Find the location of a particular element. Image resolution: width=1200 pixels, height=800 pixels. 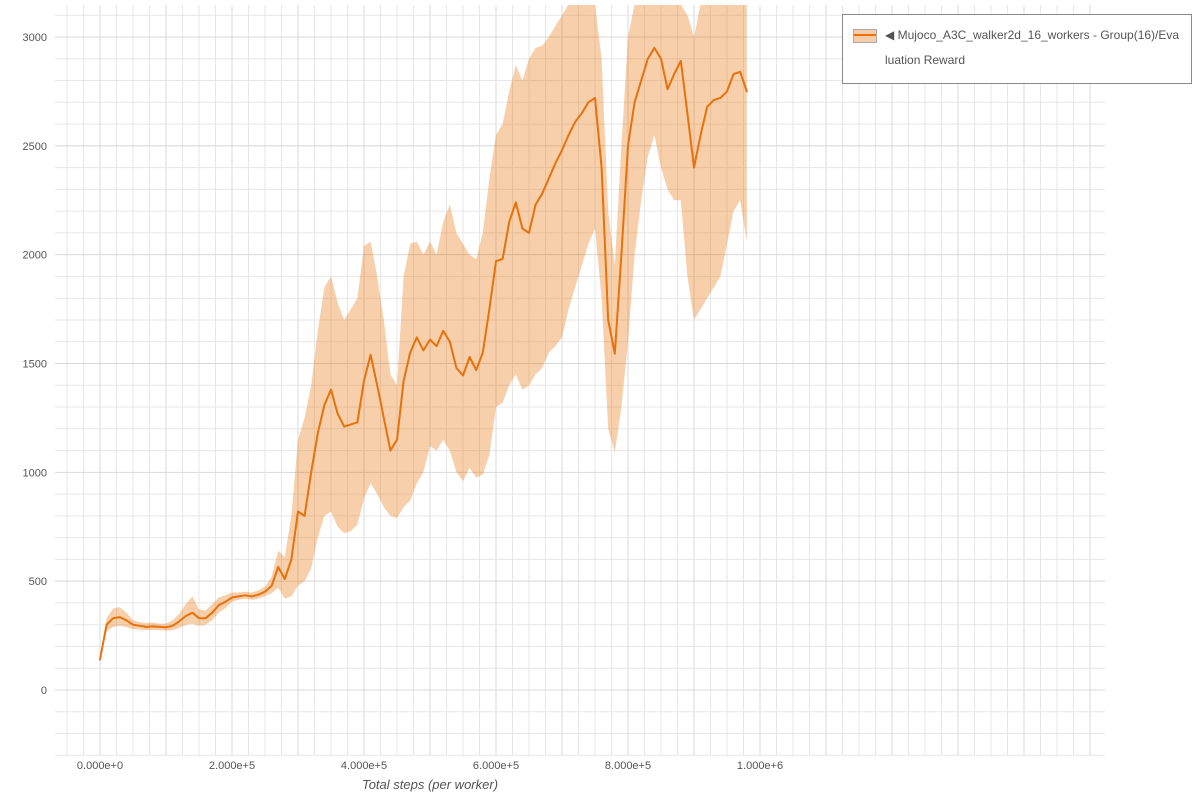

x-tick-label: 8.000e+5 is located at coordinates (628, 766).